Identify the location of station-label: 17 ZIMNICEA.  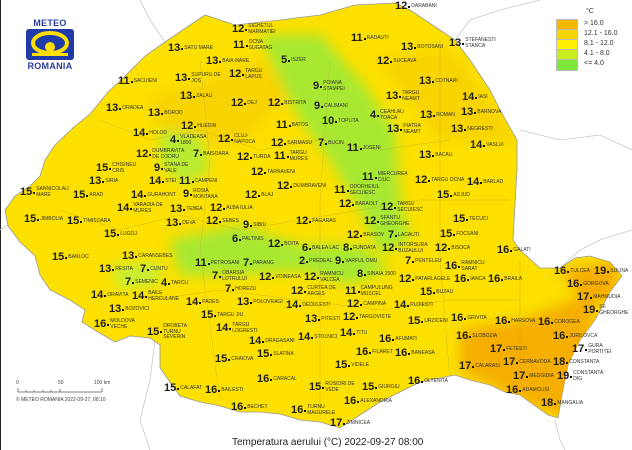
(350, 423).